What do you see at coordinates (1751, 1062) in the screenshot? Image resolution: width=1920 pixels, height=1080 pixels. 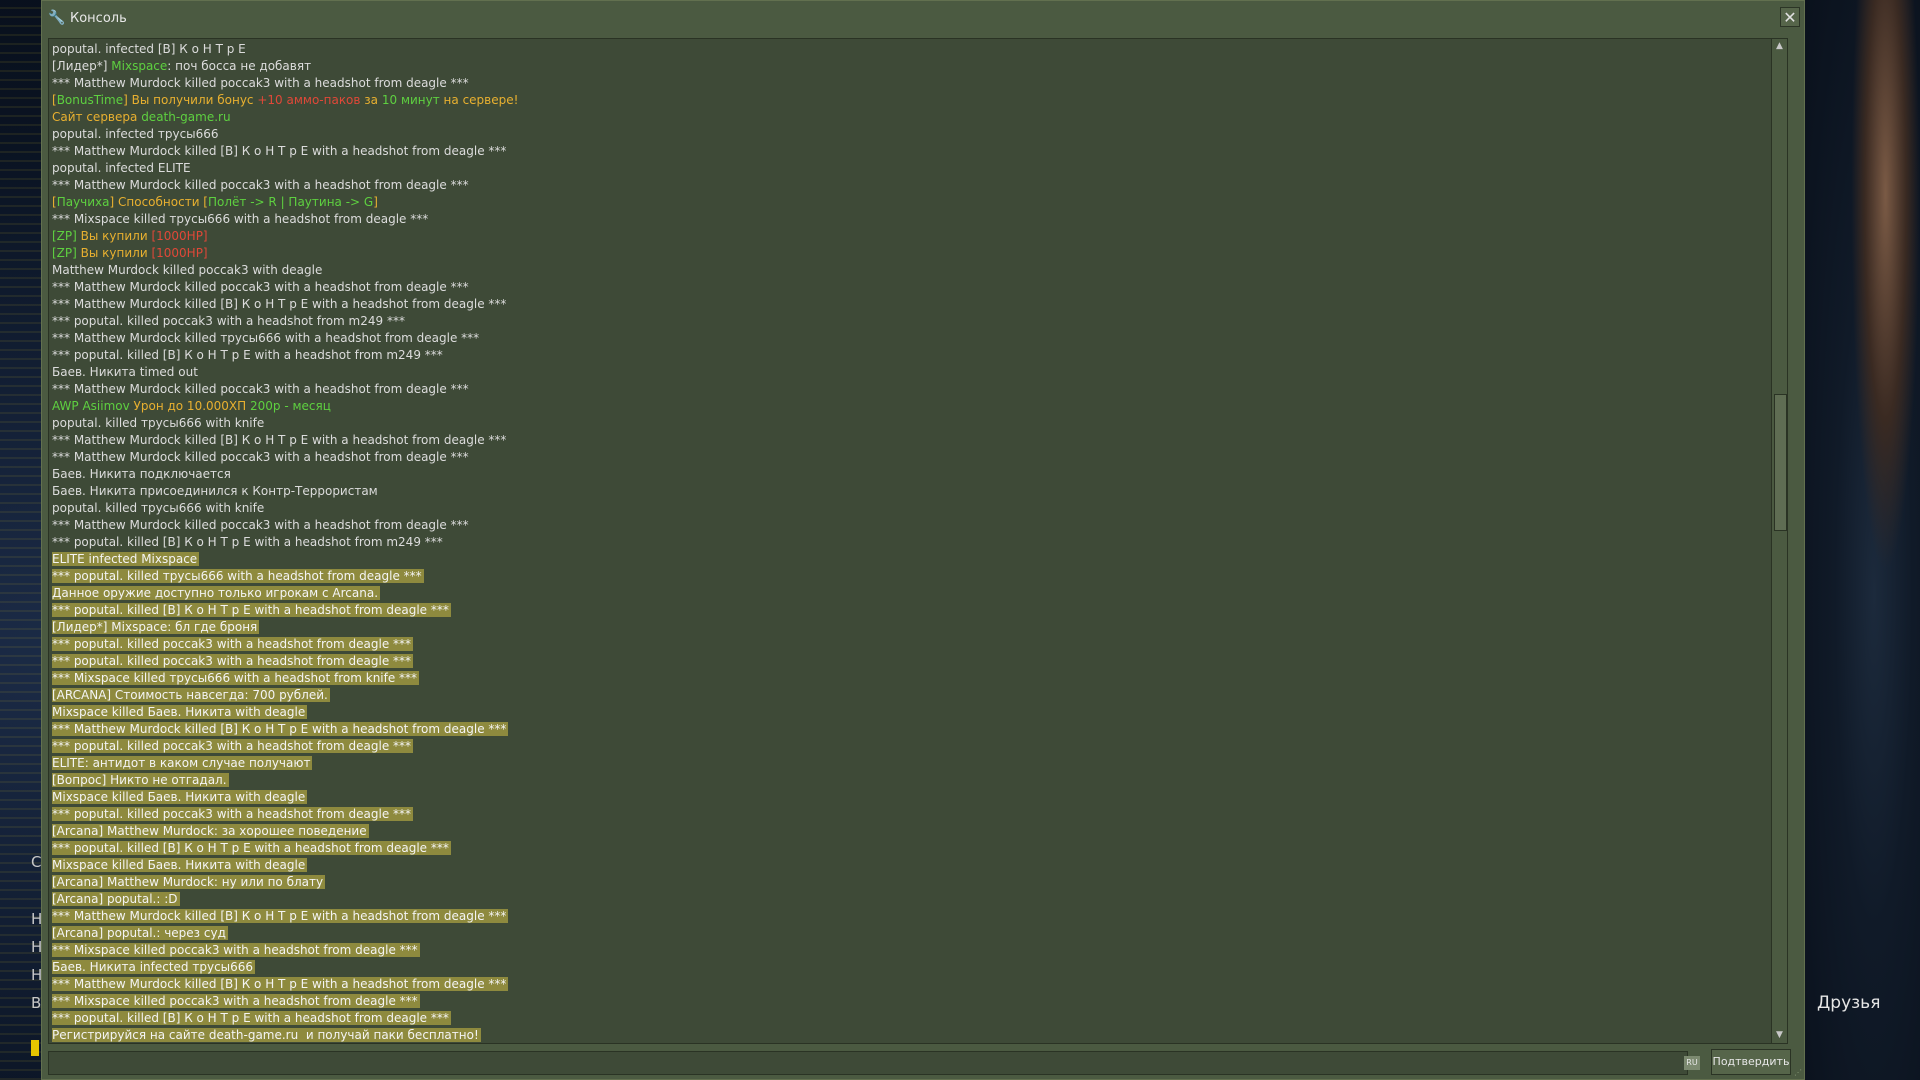 I see `submit-button: Подтвердить` at bounding box center [1751, 1062].